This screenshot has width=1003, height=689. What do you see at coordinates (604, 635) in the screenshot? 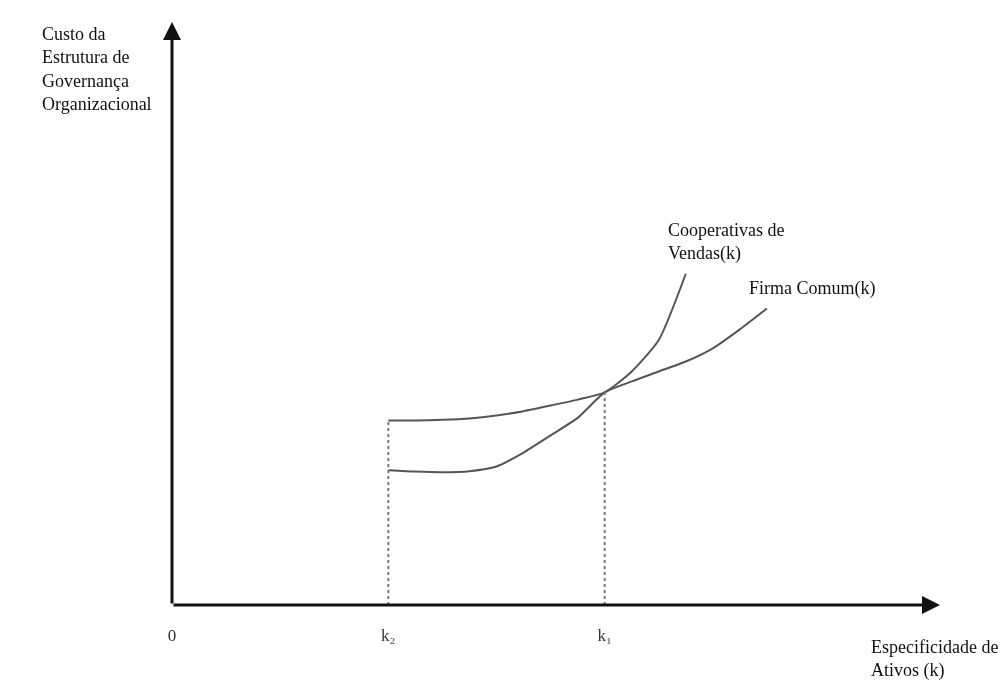
I see `x-tick-label: k₁` at bounding box center [604, 635].